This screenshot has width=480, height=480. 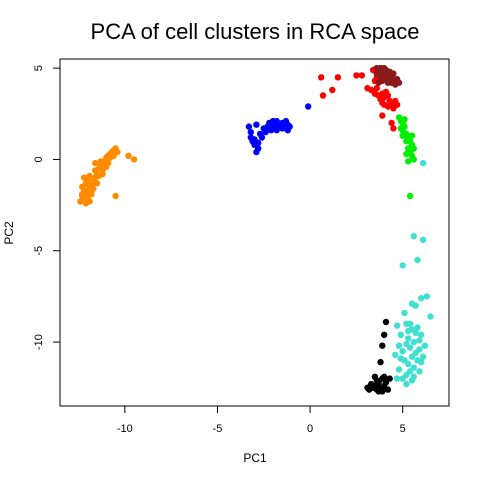 I want to click on chart-title: PCA of cell clusters in RCA space, so click(x=255, y=31).